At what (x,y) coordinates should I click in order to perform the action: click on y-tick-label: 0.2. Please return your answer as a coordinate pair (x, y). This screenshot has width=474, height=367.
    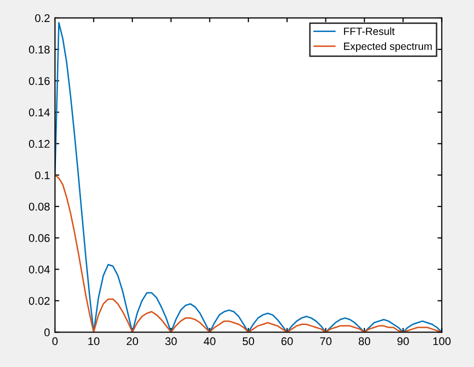
    Looking at the image, I should click on (42, 18).